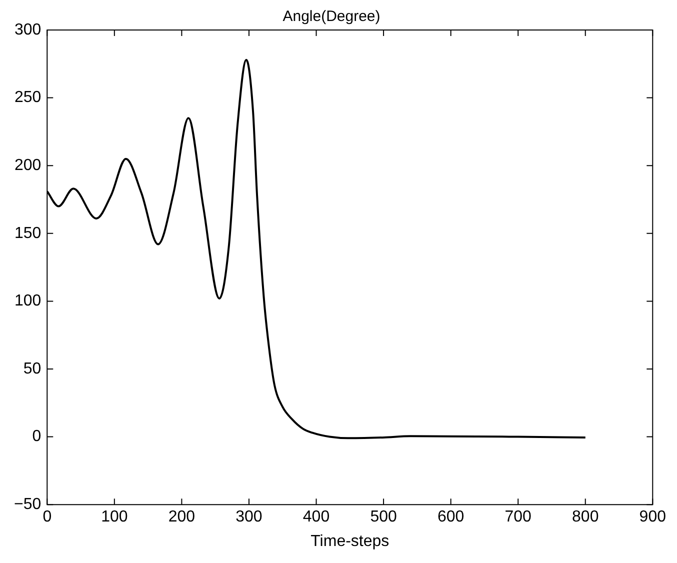  I want to click on chart-title: Angle(Degree), so click(331, 17).